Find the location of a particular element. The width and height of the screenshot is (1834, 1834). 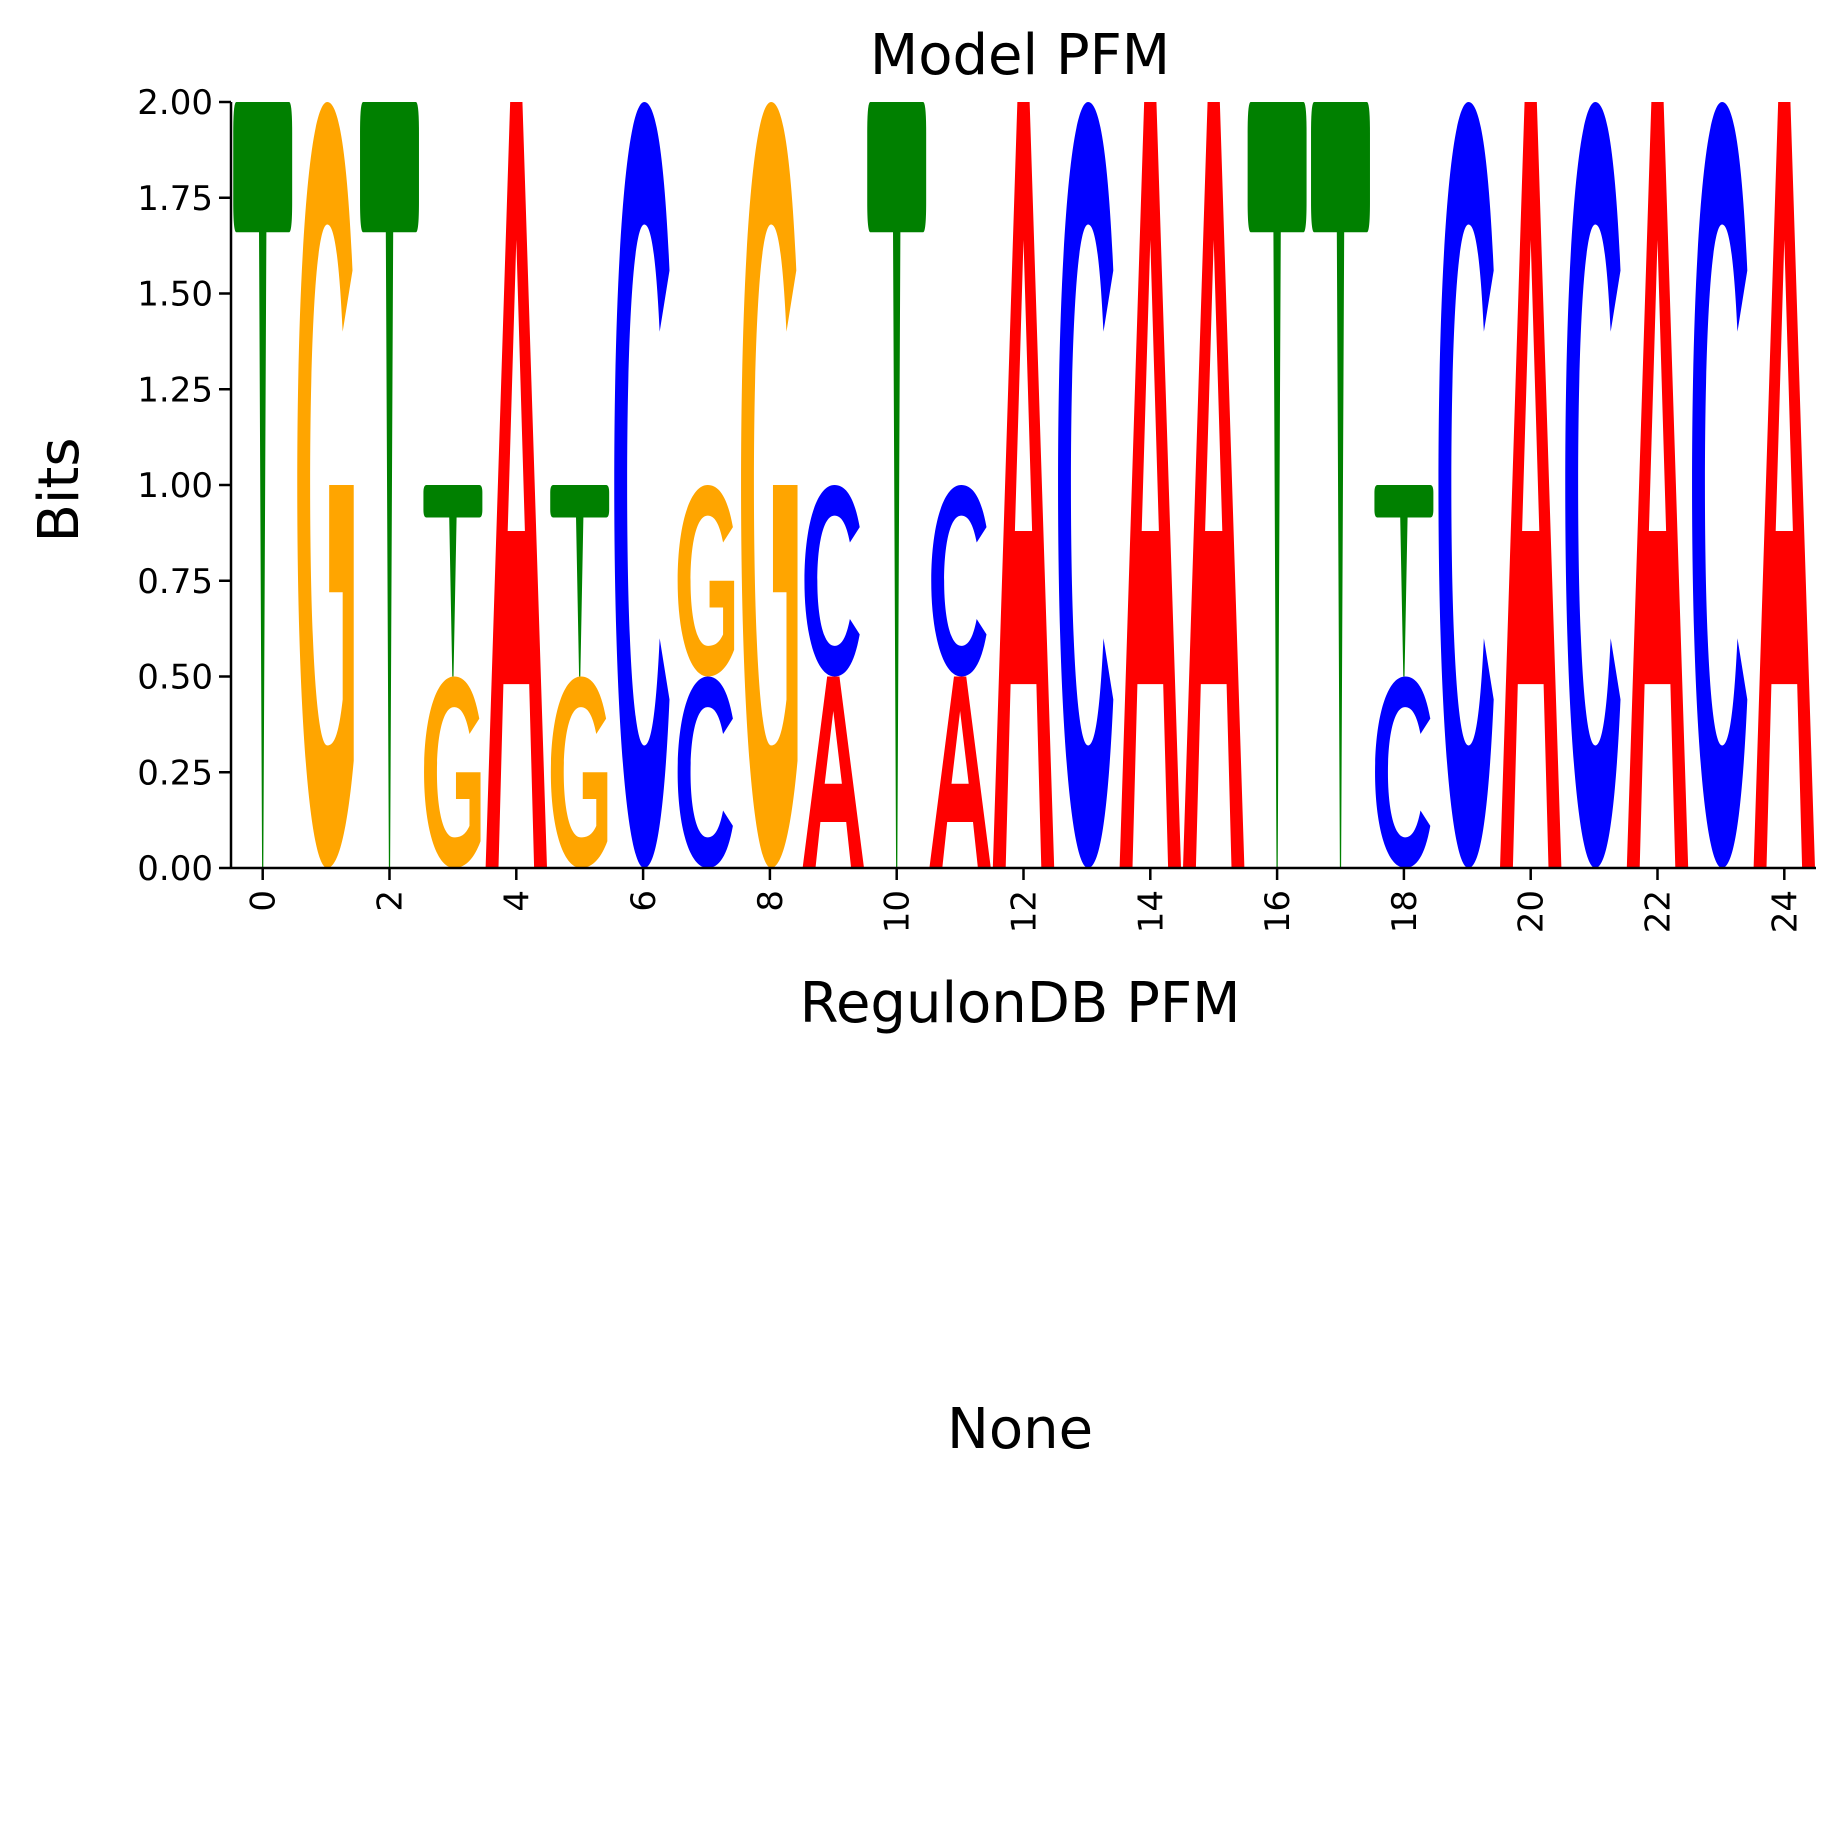

y-tick-label: 0.50 is located at coordinates (175, 678).